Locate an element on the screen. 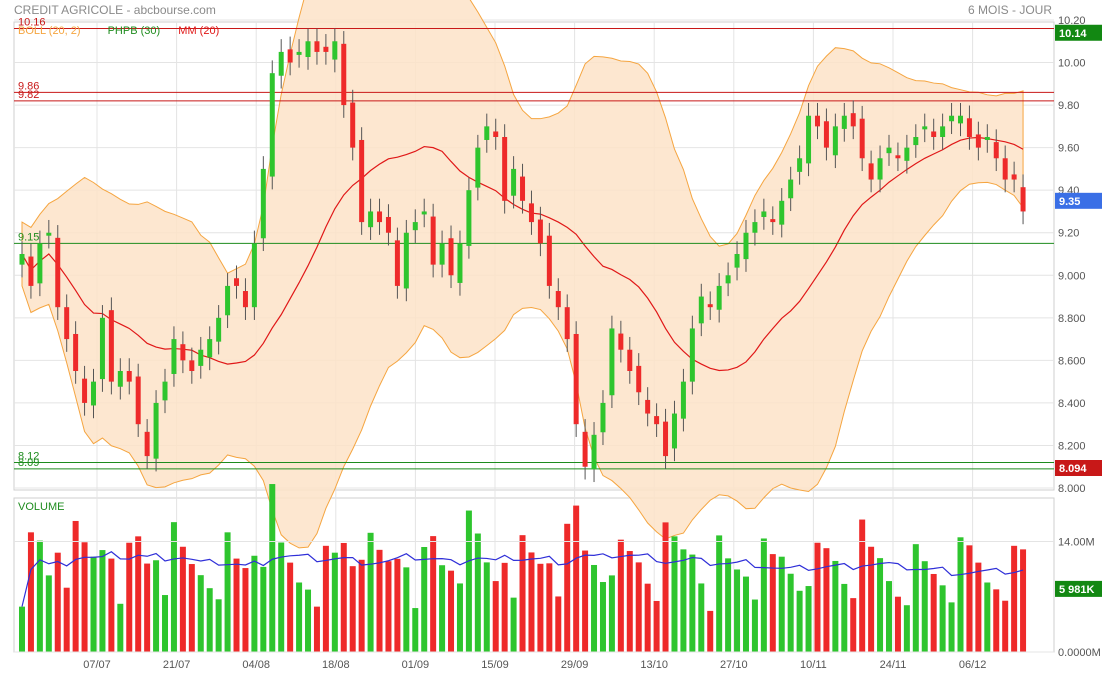 The width and height of the screenshot is (1102, 677). time-tick-label: 21/07 is located at coordinates (177, 665).